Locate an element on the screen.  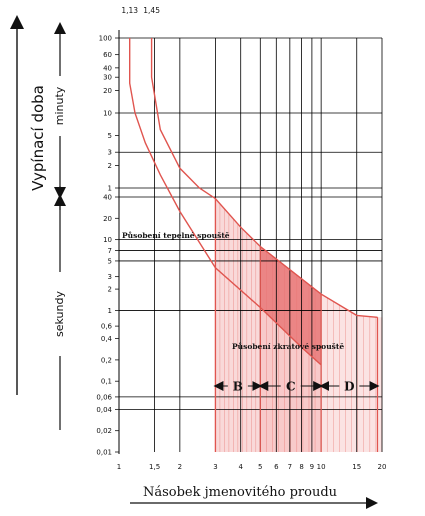
seconds-label: sekundy is located at coordinates (59, 314).